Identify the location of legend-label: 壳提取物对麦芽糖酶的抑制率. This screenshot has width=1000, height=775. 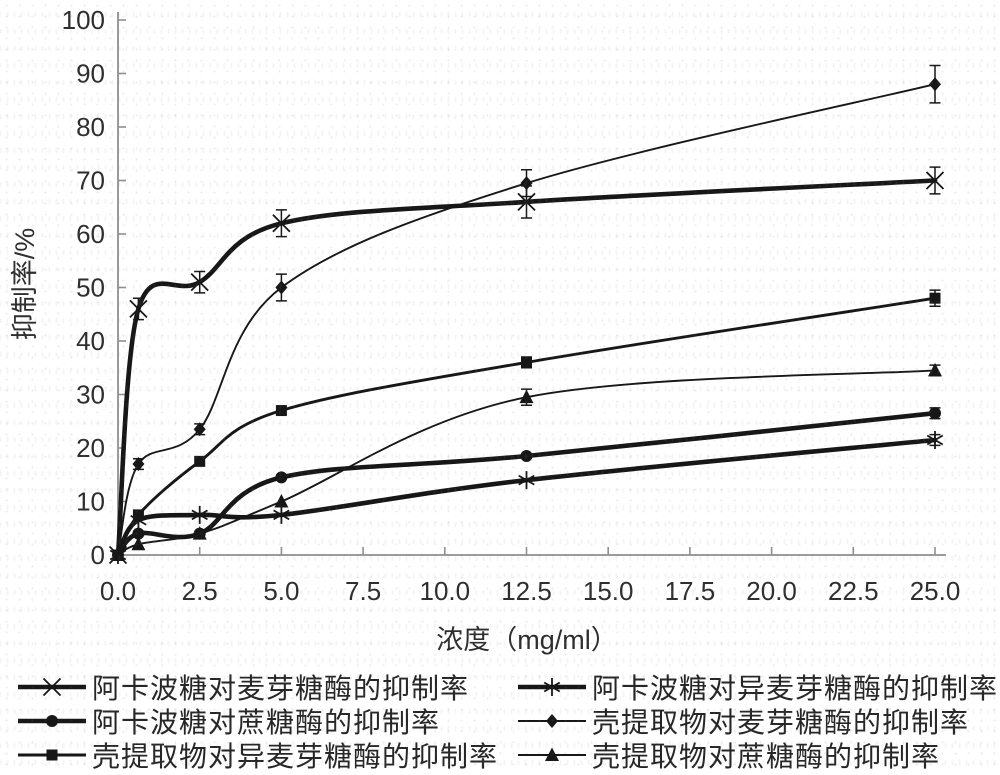
(781, 722).